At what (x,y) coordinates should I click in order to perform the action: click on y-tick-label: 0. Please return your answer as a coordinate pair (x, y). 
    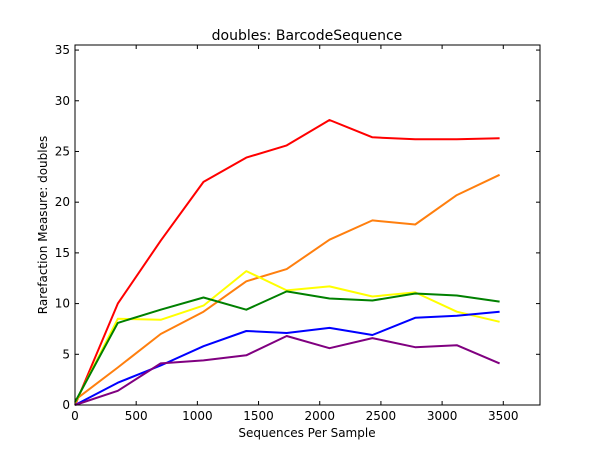
    Looking at the image, I should click on (66, 405).